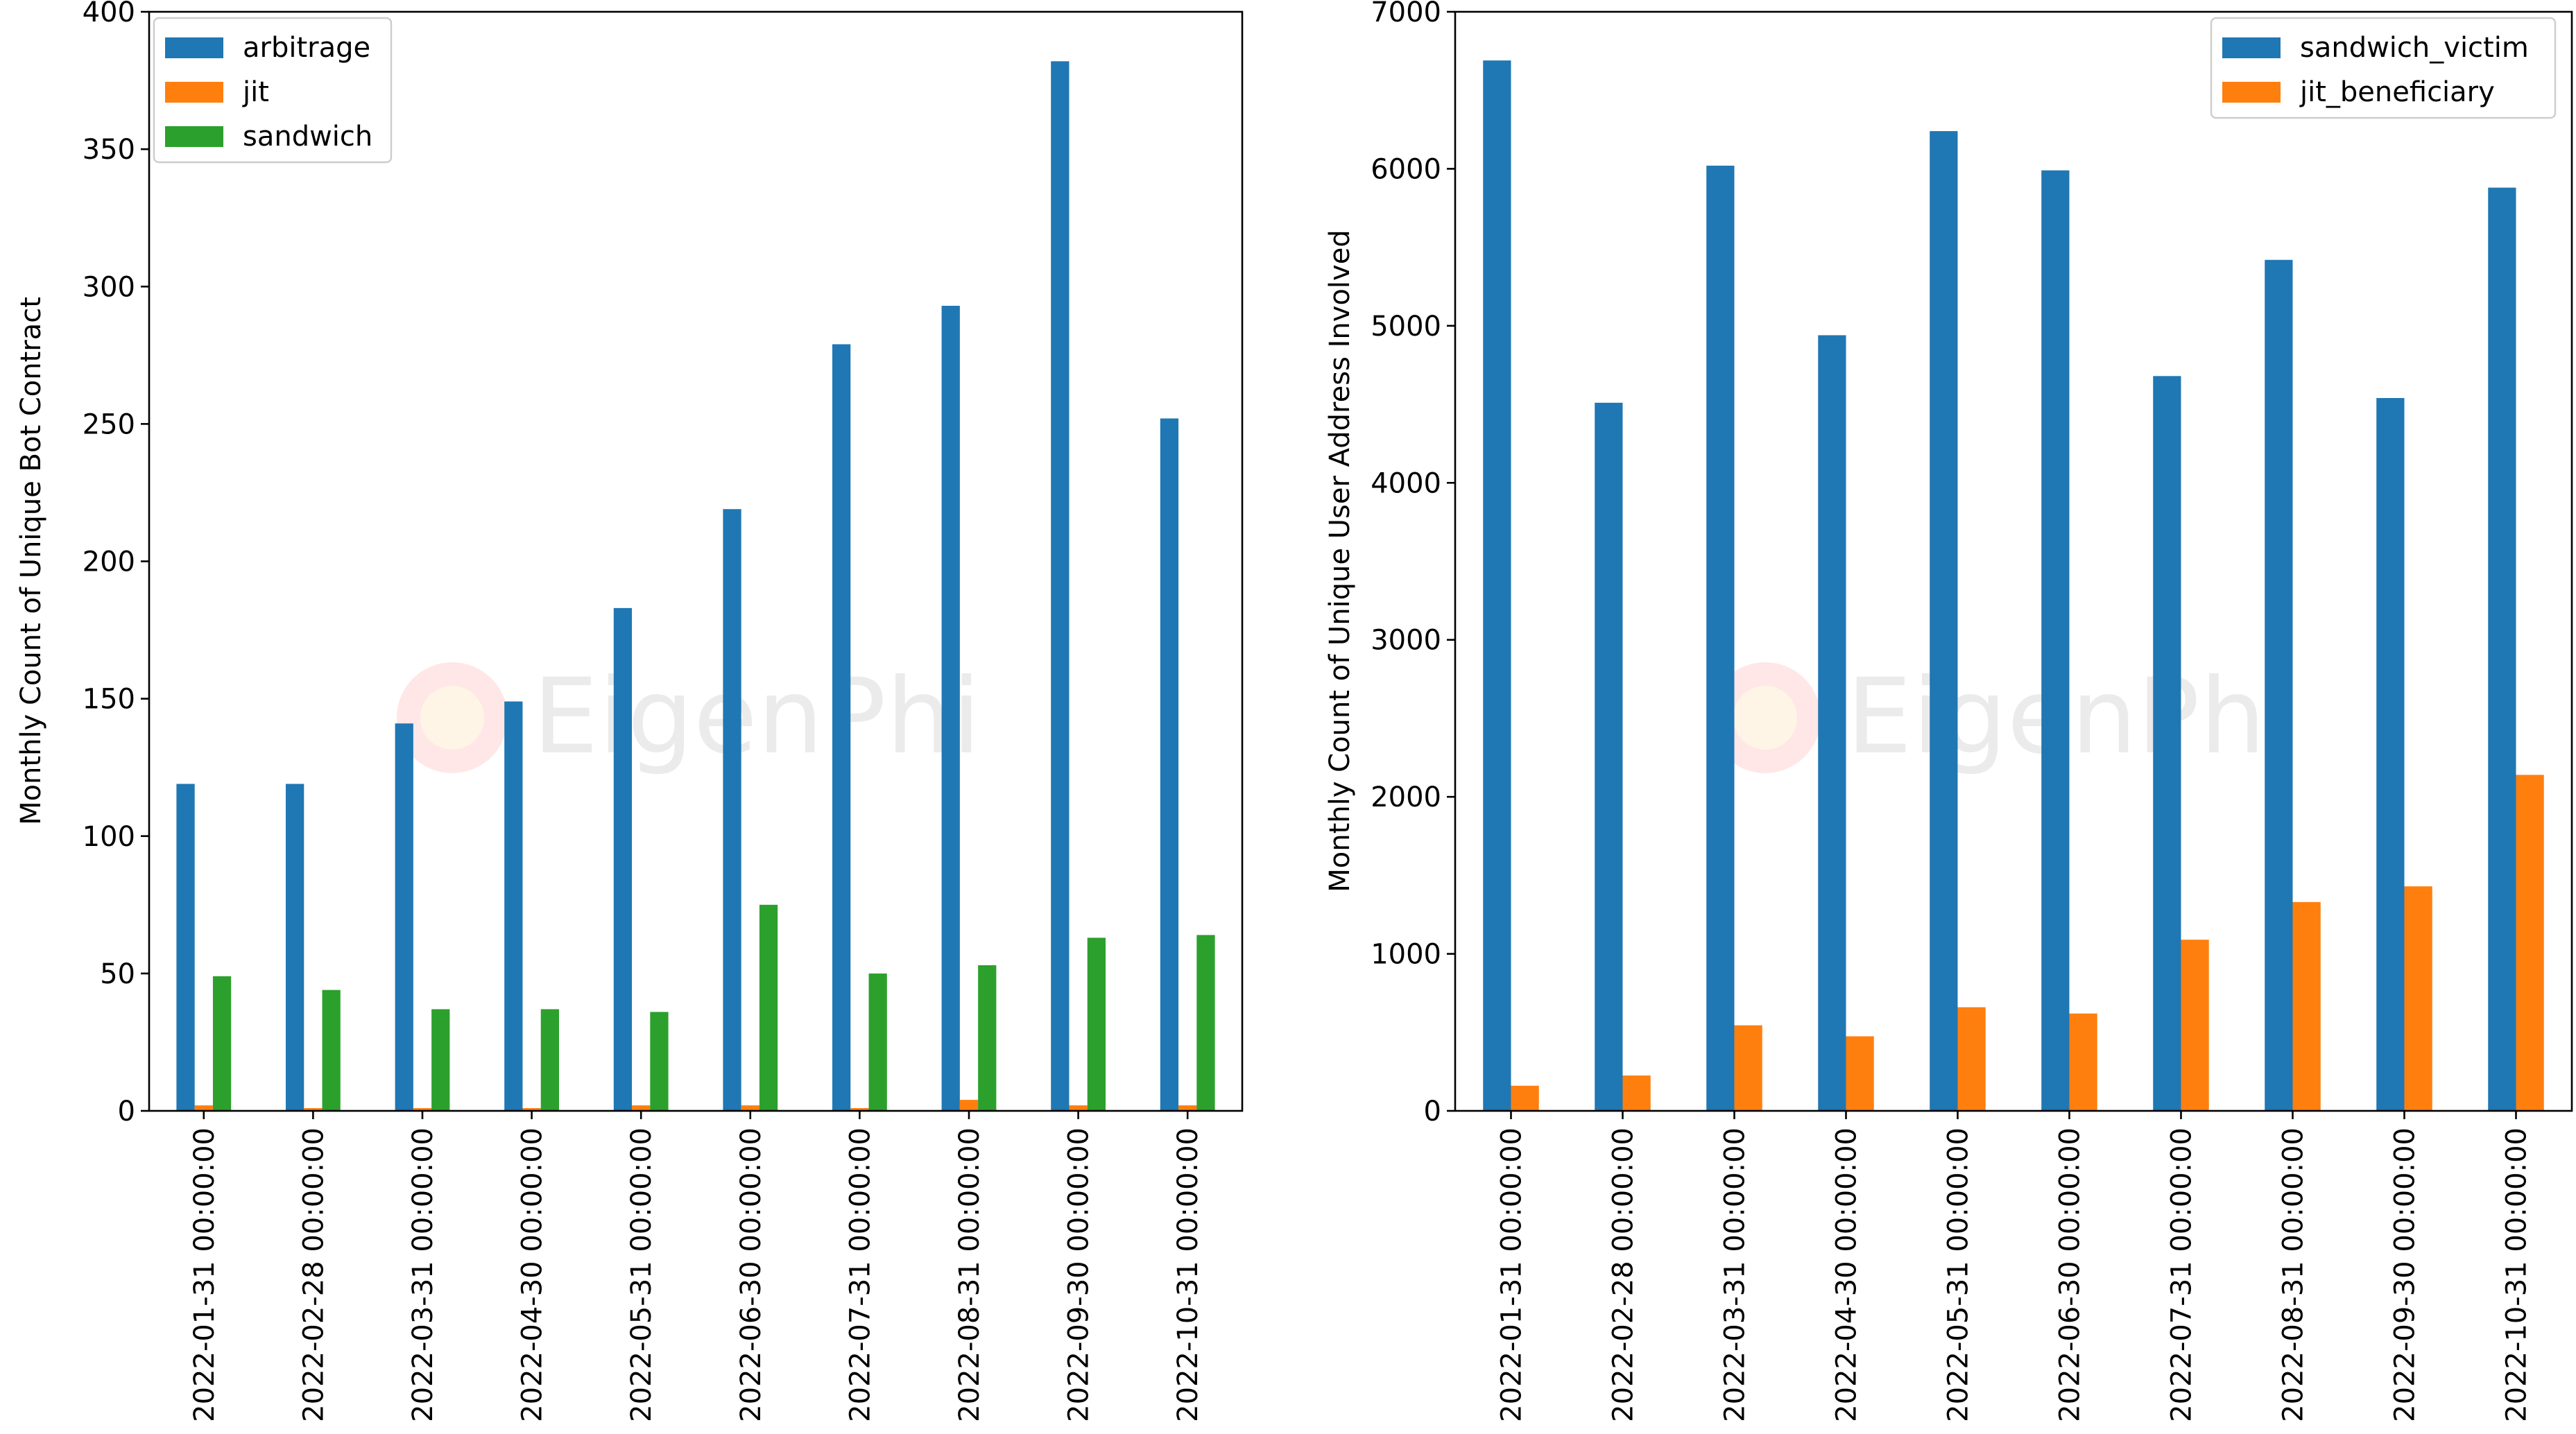  I want to click on legend-label-jit: jit, so click(255, 92).